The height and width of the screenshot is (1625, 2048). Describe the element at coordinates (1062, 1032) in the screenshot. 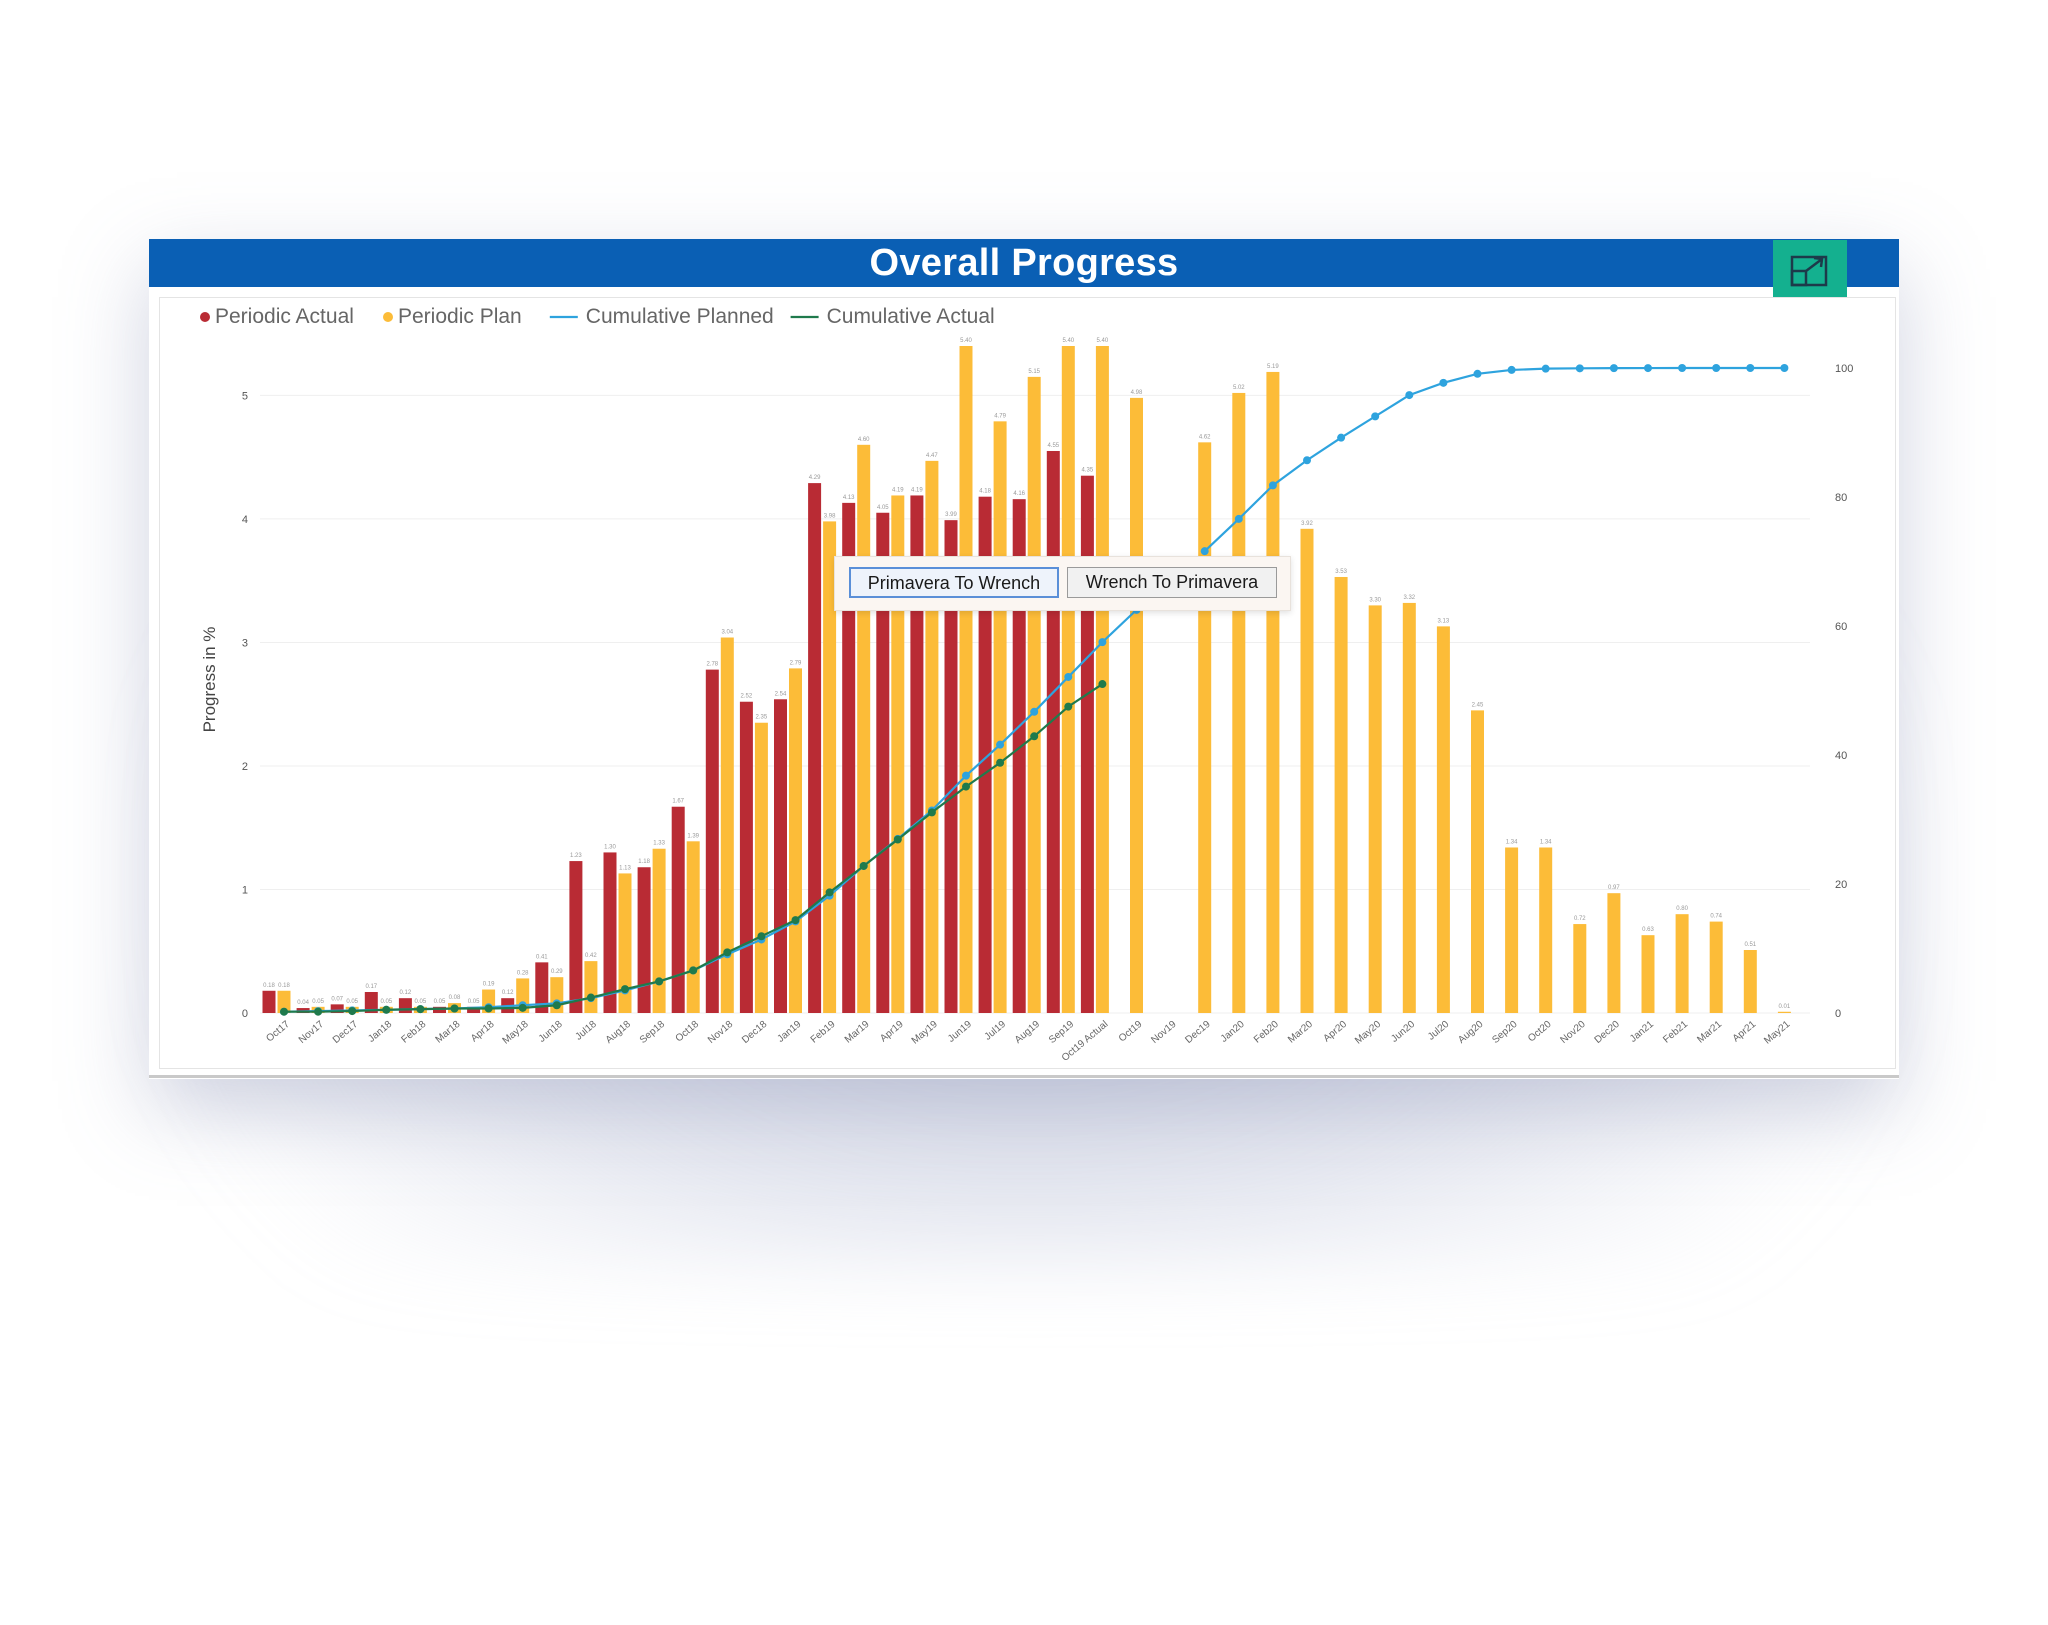

I see `x-tick-label: Sep19` at that location.